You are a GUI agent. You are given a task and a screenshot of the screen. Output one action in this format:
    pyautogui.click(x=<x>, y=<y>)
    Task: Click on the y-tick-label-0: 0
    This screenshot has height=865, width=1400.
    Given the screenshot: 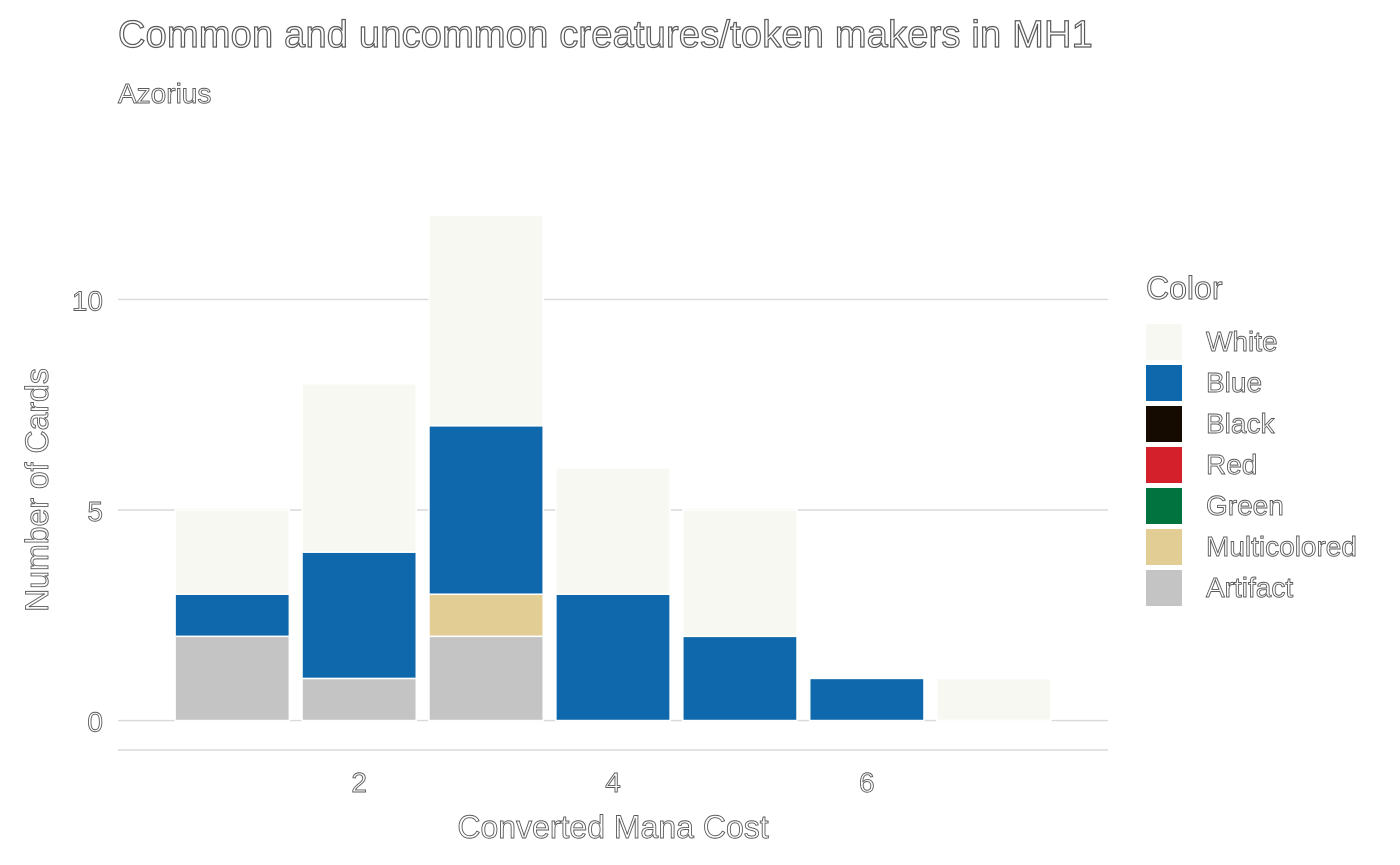 What is the action you would take?
    pyautogui.click(x=95, y=722)
    